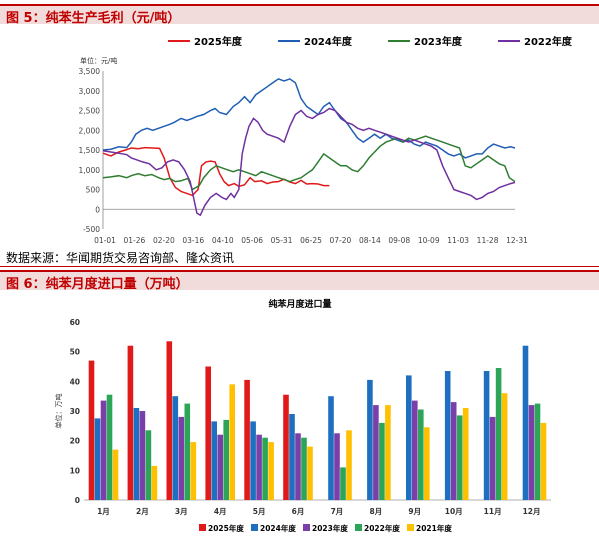 Image resolution: width=599 pixels, height=550 pixels. Describe the element at coordinates (299, 304) in the screenshot. I see `figure6-chart-title: 纯苯月度进口量` at that location.